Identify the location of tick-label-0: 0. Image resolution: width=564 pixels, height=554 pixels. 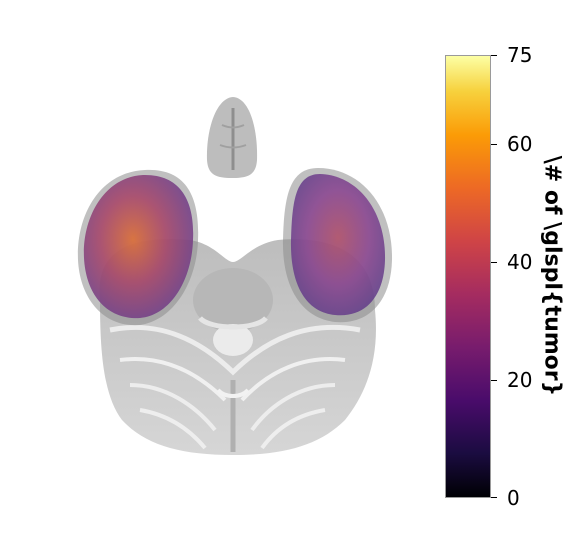
(513, 498).